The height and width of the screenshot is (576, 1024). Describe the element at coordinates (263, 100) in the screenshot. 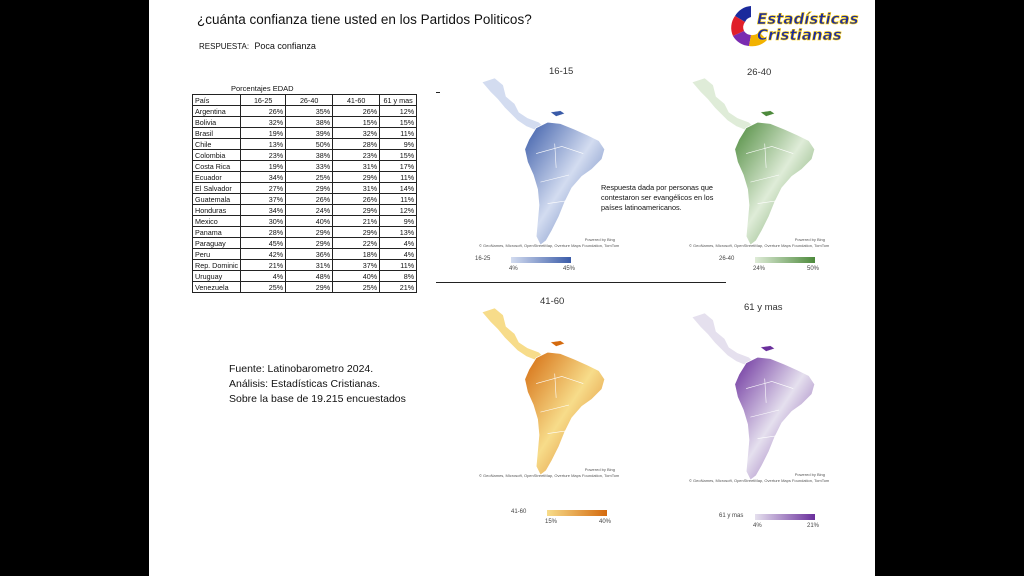

I see `table-header-cell: 16-25` at that location.